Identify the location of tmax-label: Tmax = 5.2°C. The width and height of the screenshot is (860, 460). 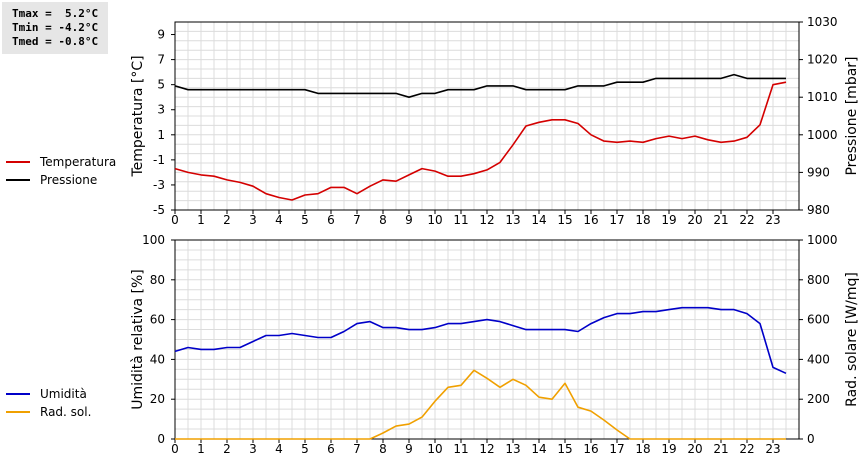
(55, 13).